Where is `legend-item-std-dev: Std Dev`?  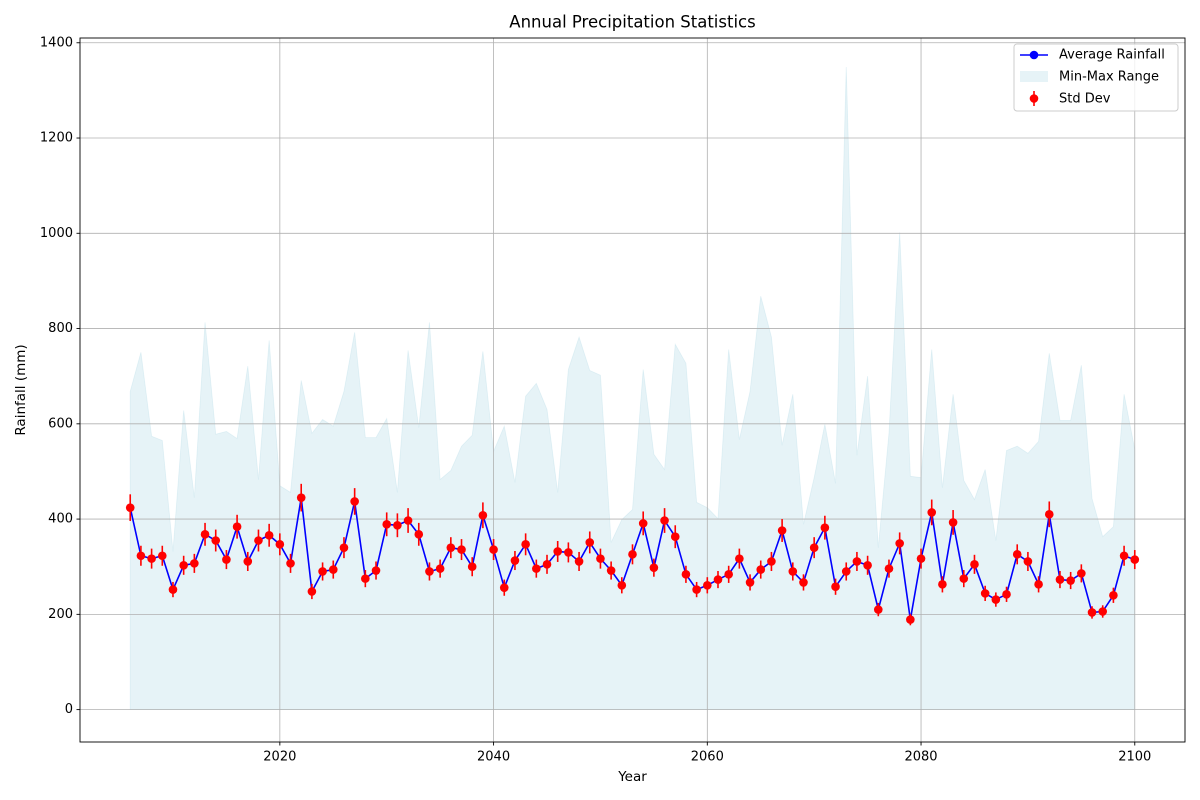
legend-item-std-dev: Std Dev is located at coordinates (1070, 99).